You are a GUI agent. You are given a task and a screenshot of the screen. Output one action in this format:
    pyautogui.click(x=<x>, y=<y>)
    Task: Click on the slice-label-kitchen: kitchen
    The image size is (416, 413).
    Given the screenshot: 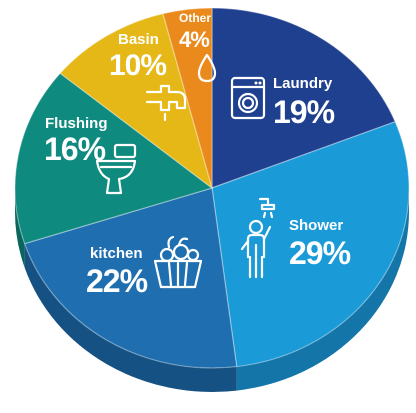 What is the action you would take?
    pyautogui.click(x=116, y=253)
    